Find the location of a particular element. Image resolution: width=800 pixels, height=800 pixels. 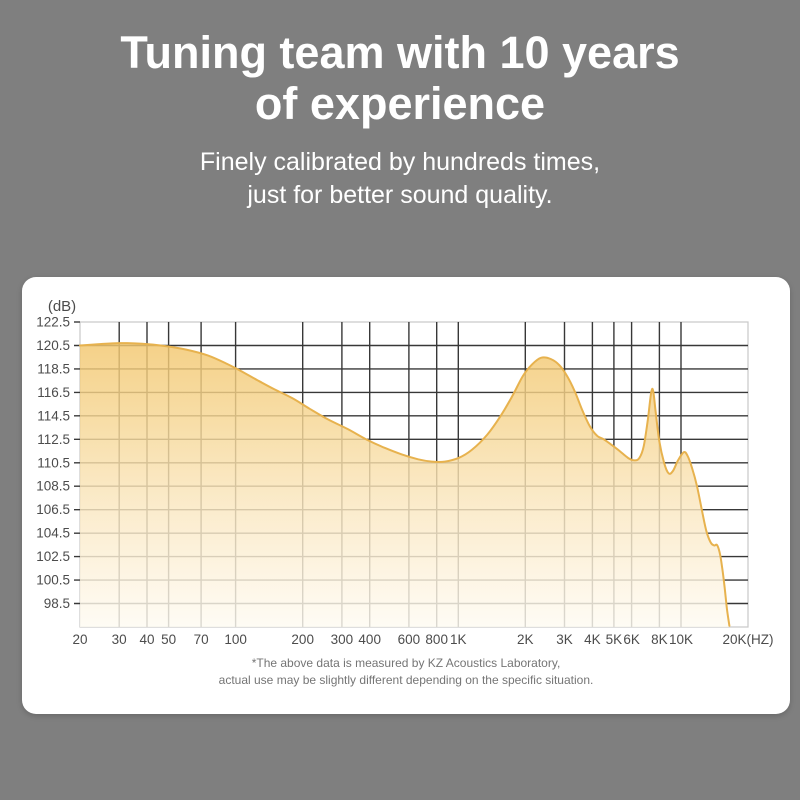

y-tick-label: 102.5 is located at coordinates (53, 556).